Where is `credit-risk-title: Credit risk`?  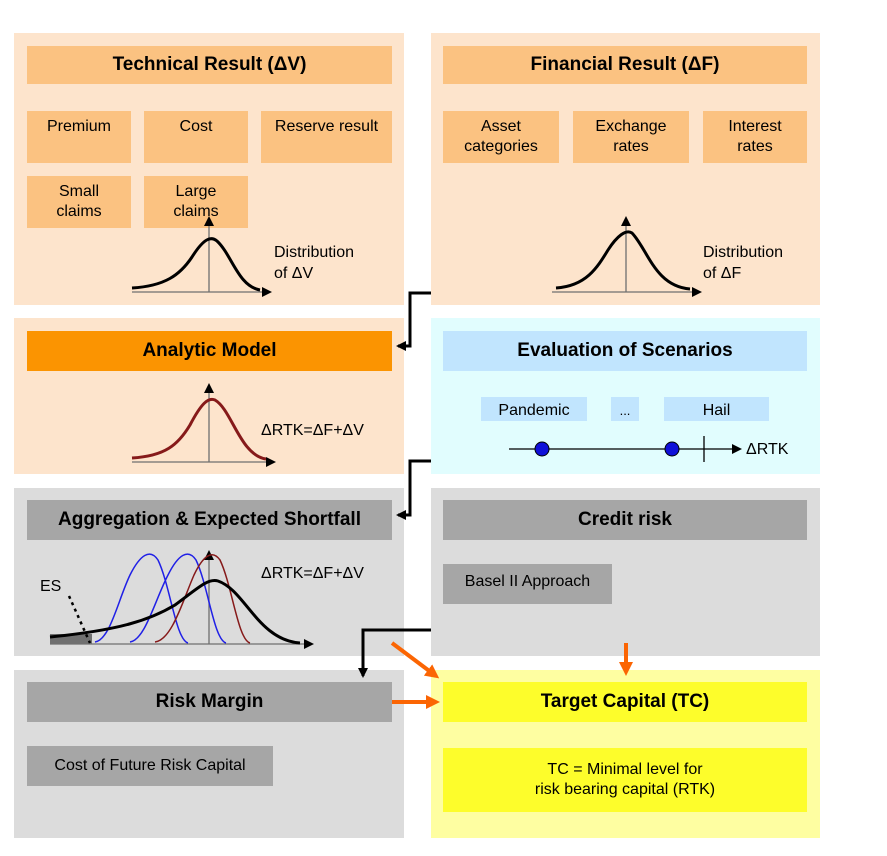 credit-risk-title: Credit risk is located at coordinates (625, 520).